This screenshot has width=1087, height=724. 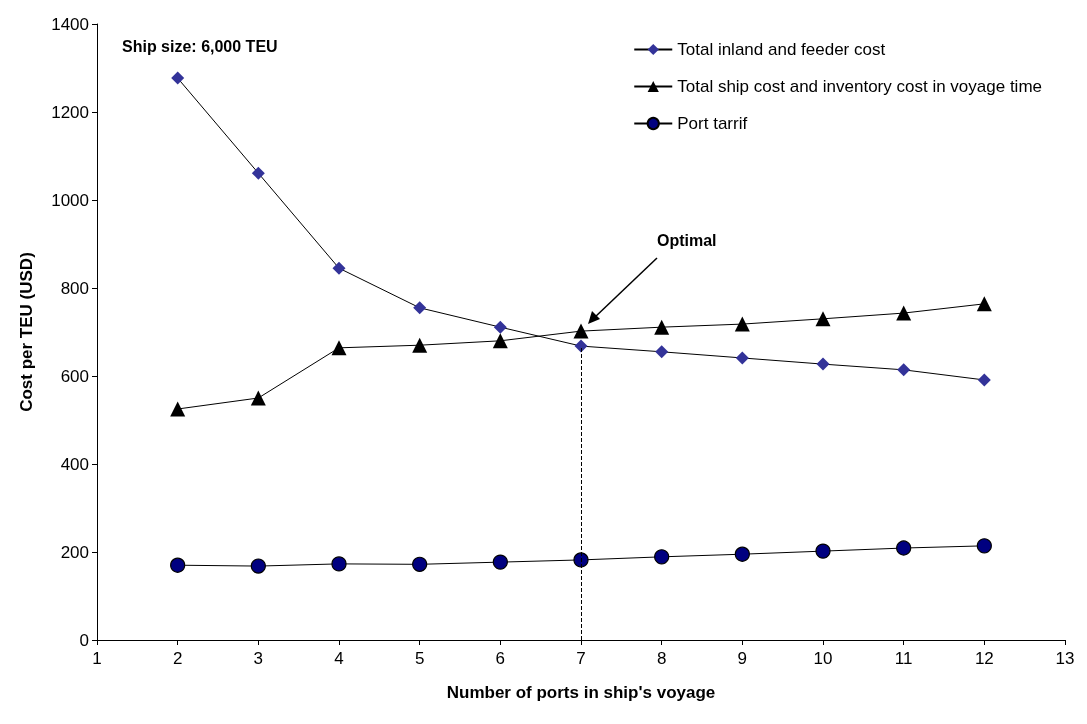 What do you see at coordinates (500, 658) in the screenshot?
I see `x-tick-label: 6` at bounding box center [500, 658].